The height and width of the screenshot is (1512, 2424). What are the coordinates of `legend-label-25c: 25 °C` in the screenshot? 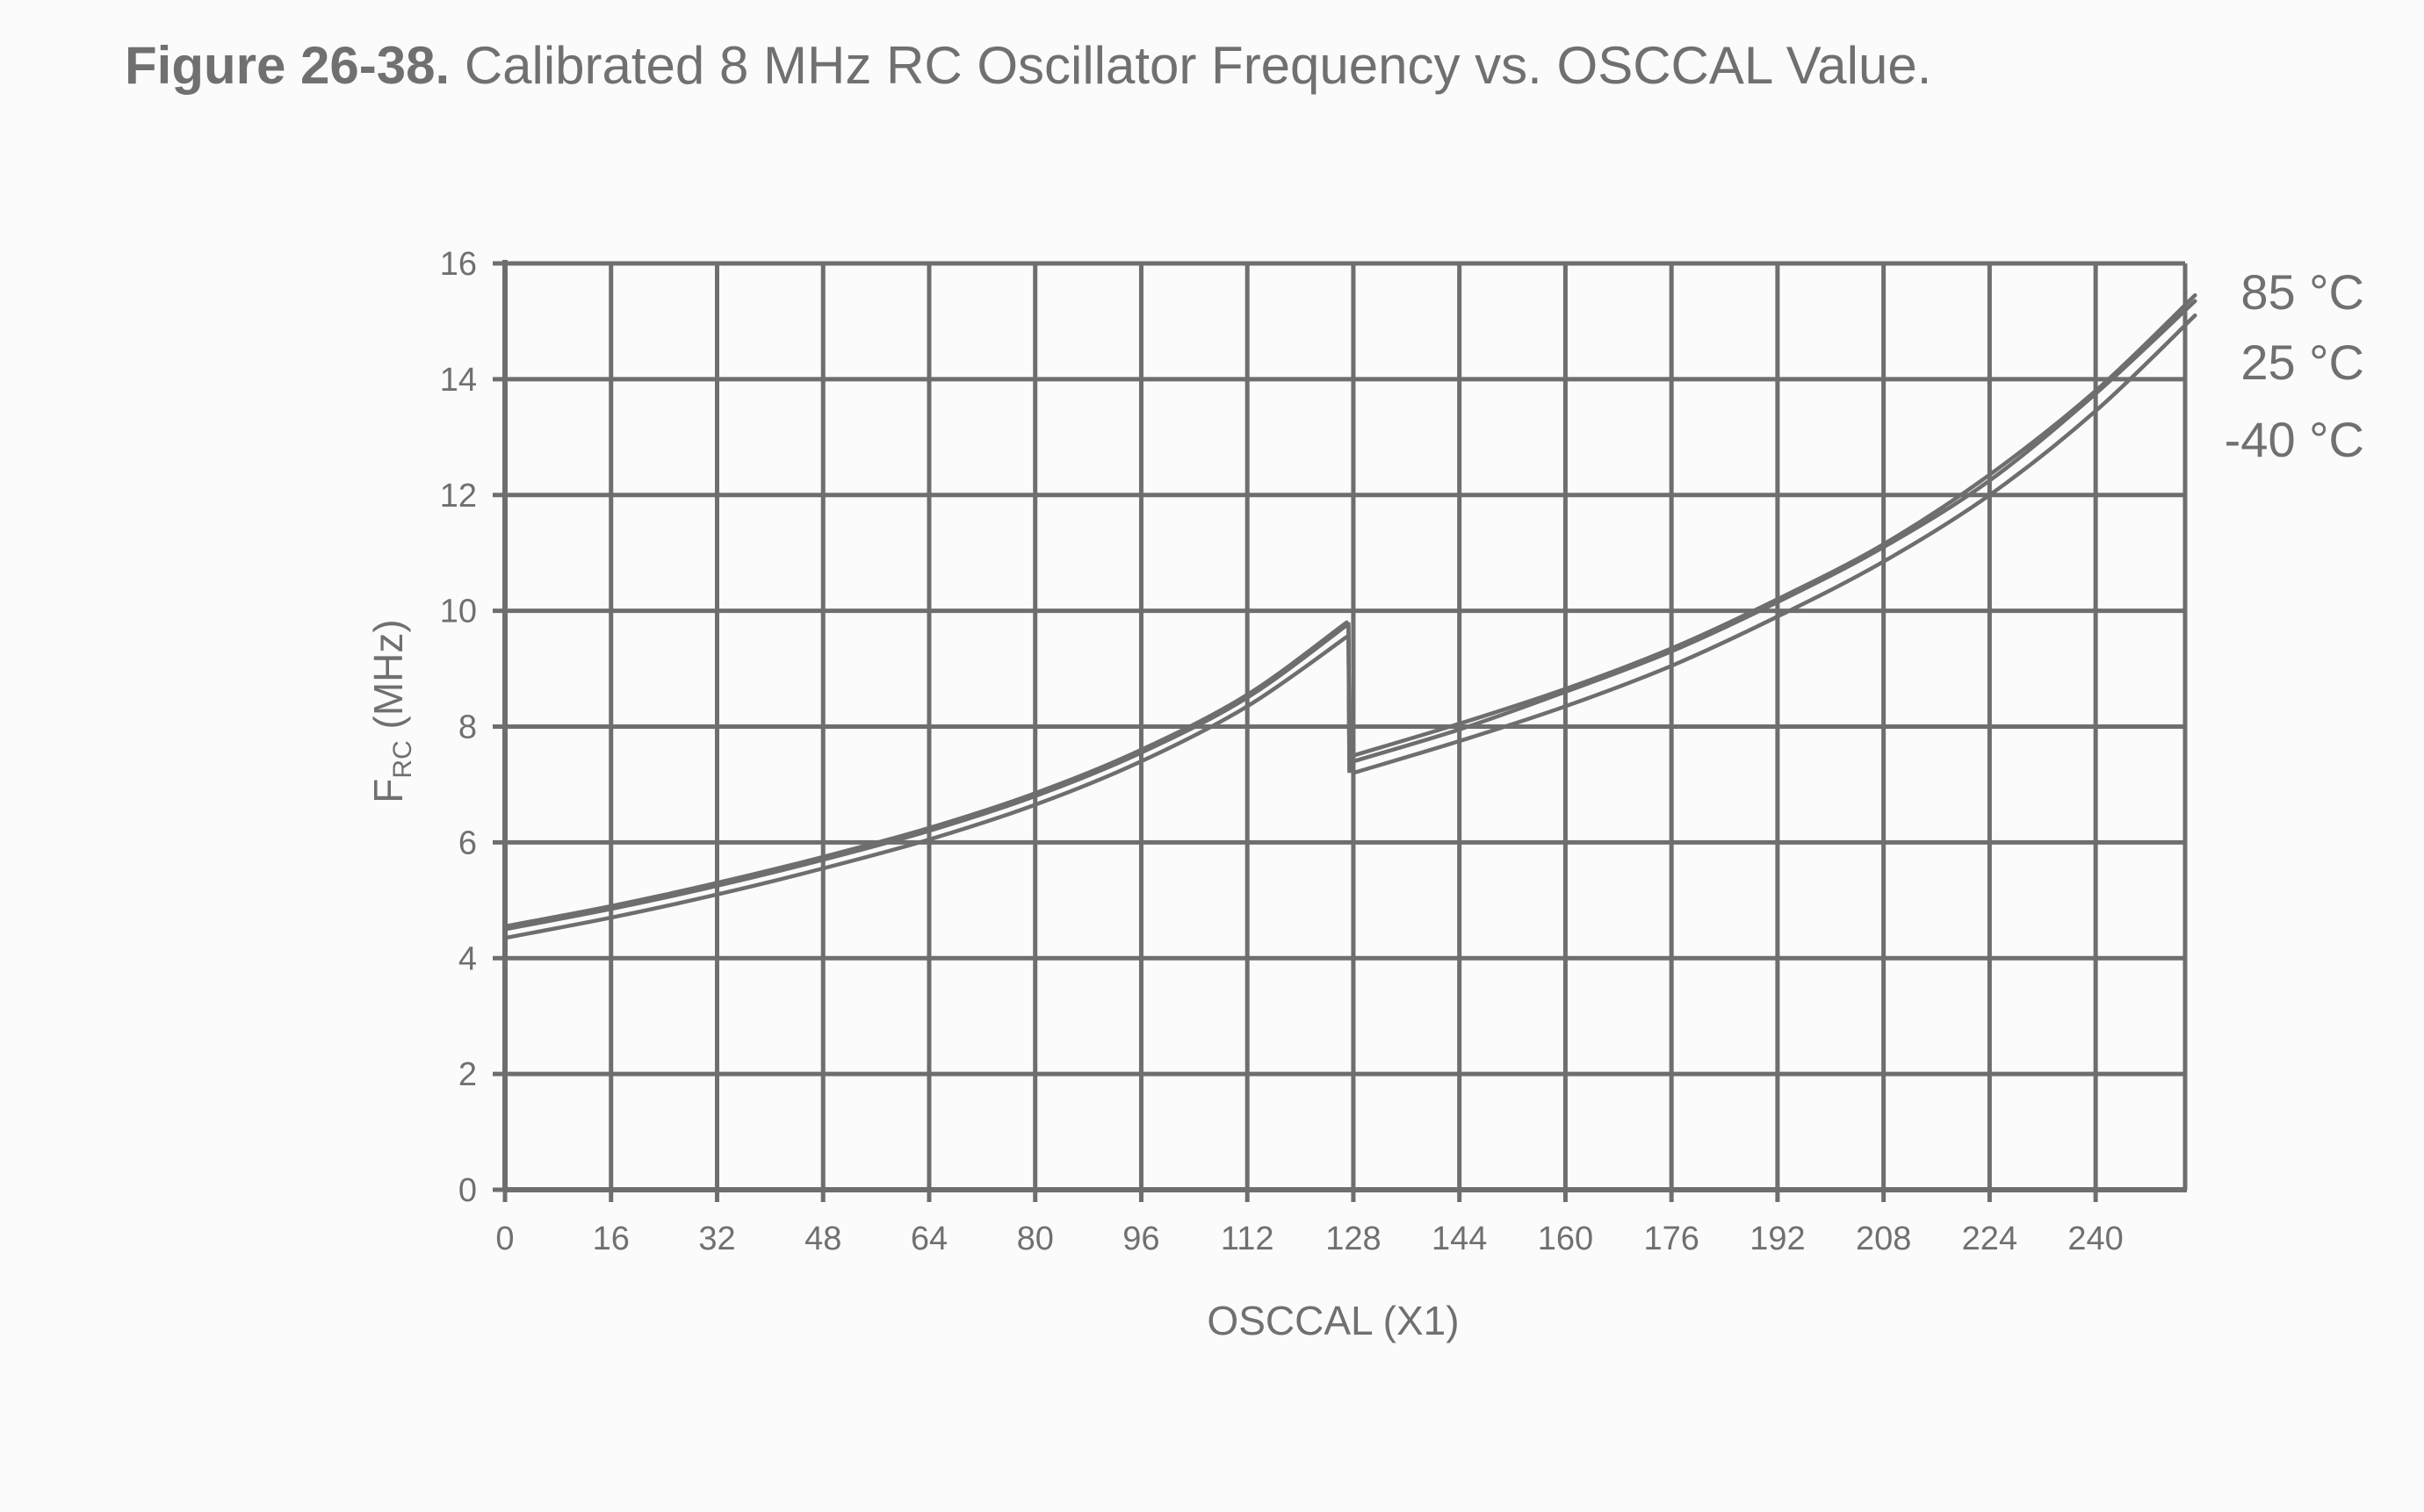 It's located at (2302, 362).